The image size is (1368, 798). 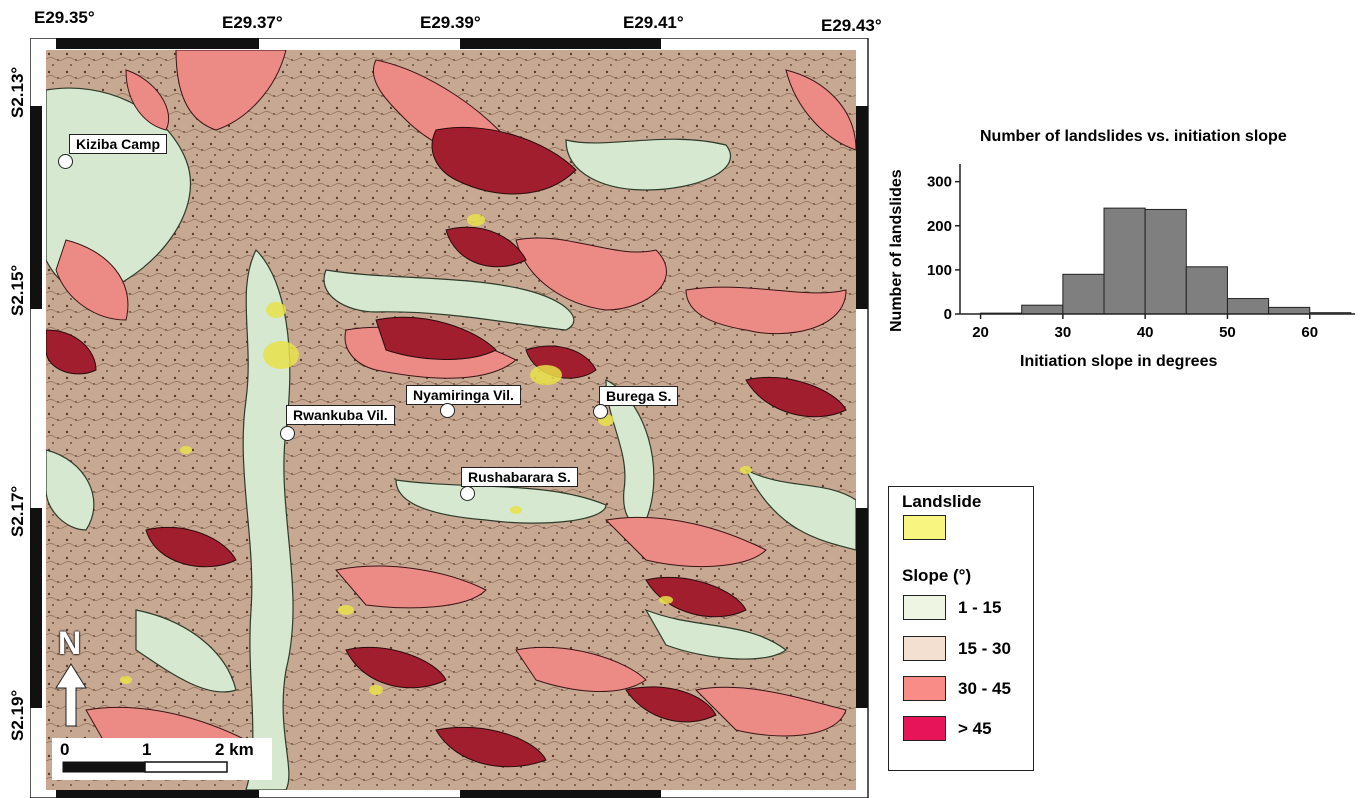 What do you see at coordinates (1309, 332) in the screenshot?
I see `x-tick-label: 60` at bounding box center [1309, 332].